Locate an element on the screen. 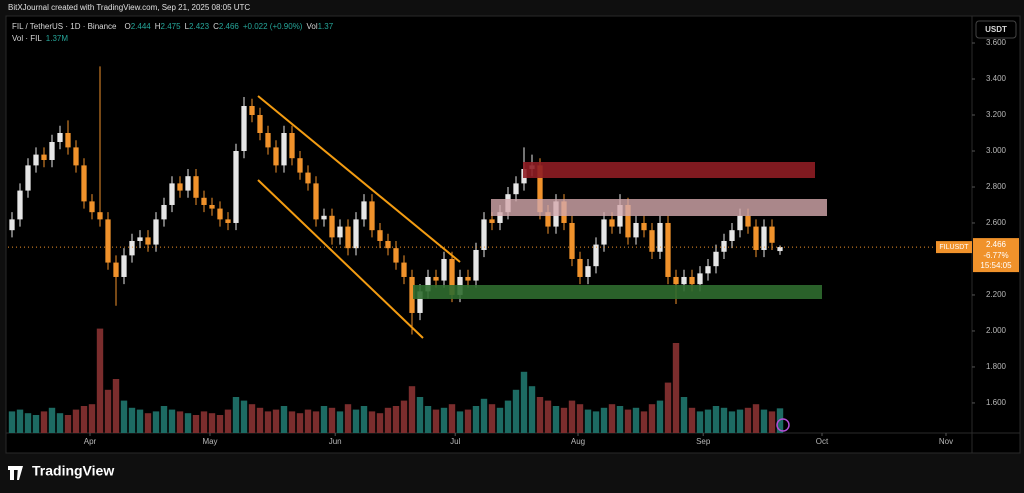 The image size is (1024, 493). ohlc-value: 2.423 is located at coordinates (199, 26).